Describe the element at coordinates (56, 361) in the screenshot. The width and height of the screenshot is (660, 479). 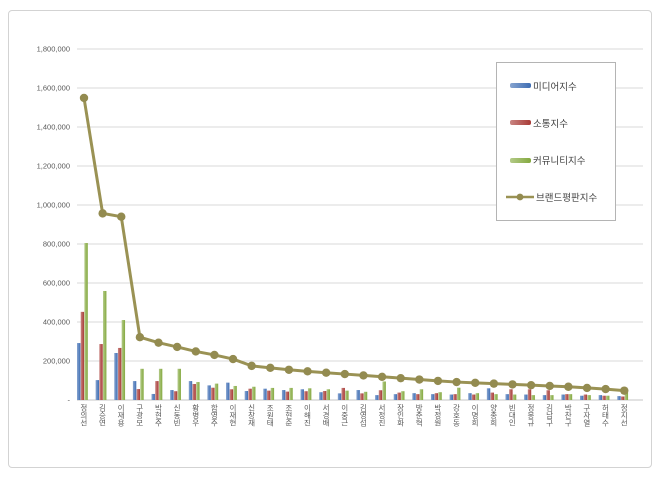
I see `y-tick-label: 200,000` at that location.